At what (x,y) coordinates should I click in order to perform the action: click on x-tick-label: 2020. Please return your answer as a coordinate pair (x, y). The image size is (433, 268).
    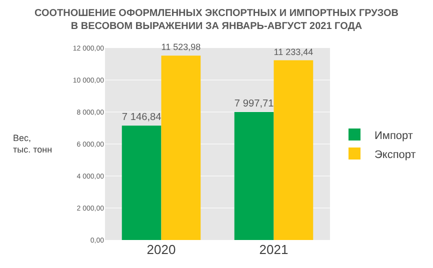
    Looking at the image, I should click on (161, 249).